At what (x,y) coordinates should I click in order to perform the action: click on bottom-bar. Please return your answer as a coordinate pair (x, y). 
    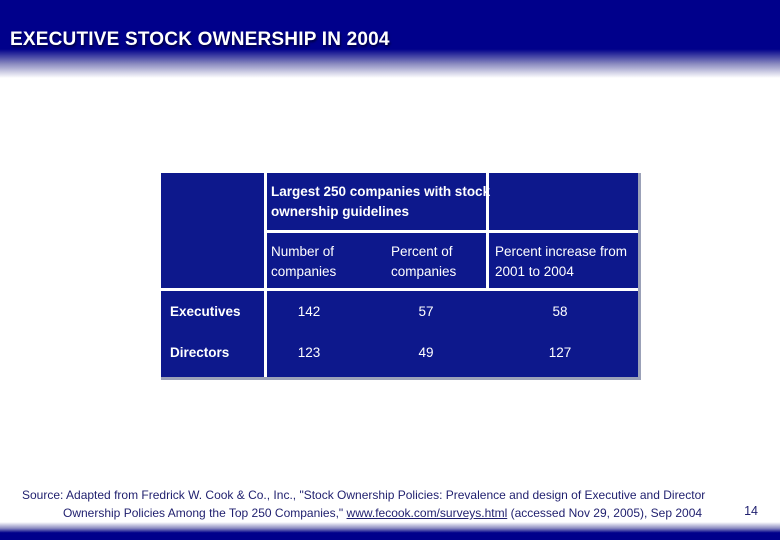
    Looking at the image, I should click on (390, 531).